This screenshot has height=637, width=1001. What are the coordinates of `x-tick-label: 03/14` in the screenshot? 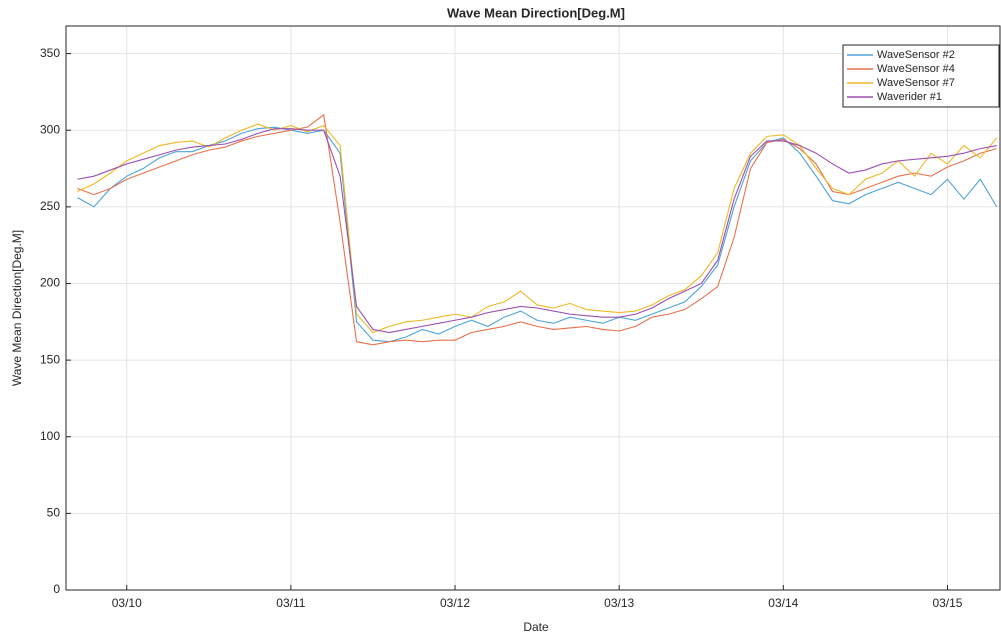 It's located at (783, 603).